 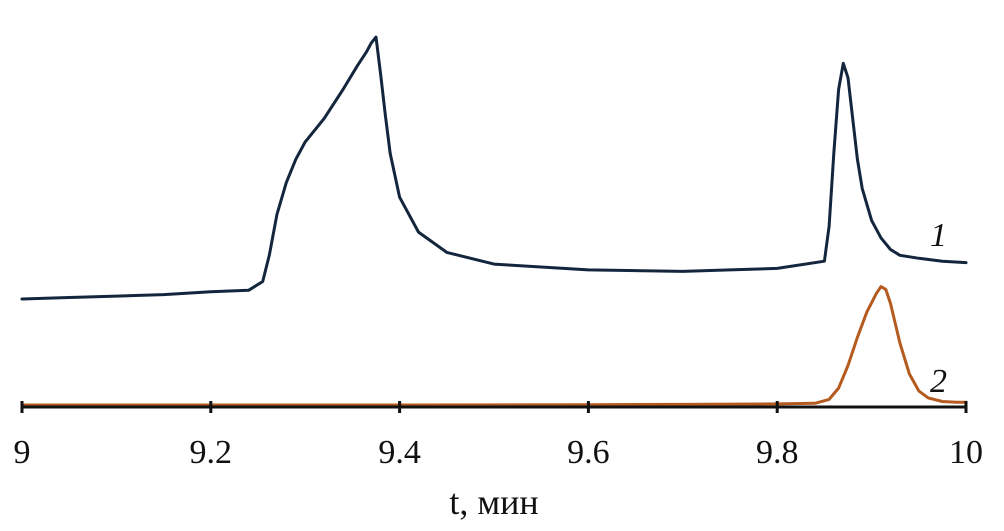 I want to click on x-axis-title: t, мин, so click(x=493, y=502).